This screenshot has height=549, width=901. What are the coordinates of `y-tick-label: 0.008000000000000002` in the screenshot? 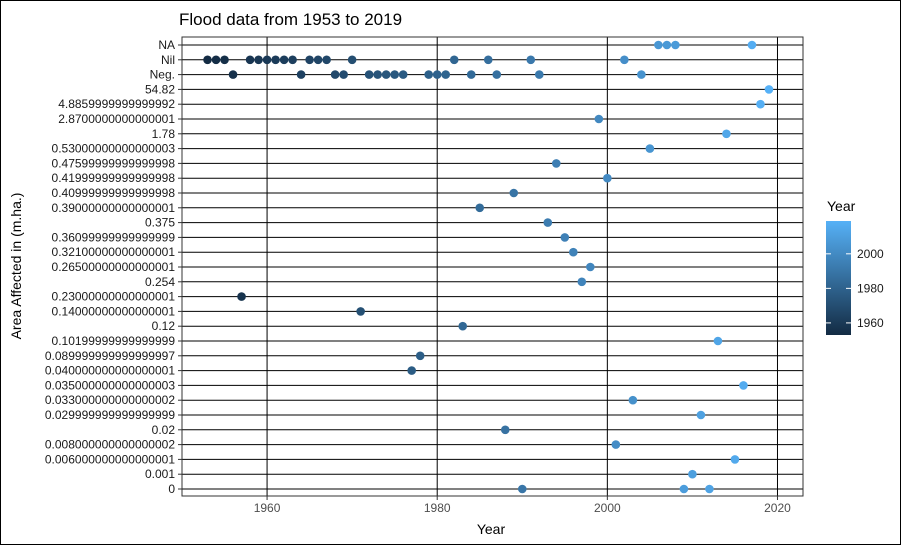 It's located at (110, 445).